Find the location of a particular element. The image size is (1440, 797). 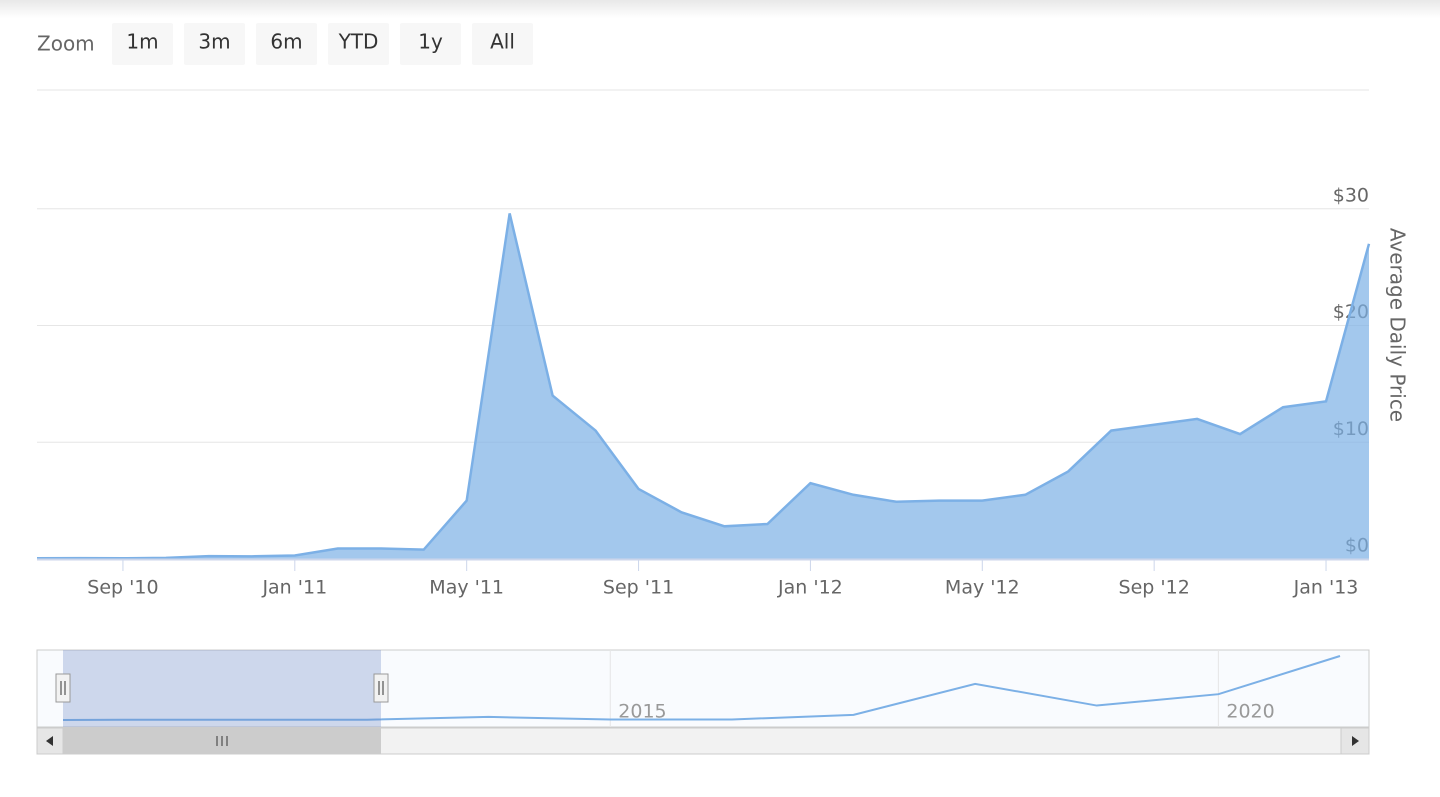

navigator-line is located at coordinates (701, 688).